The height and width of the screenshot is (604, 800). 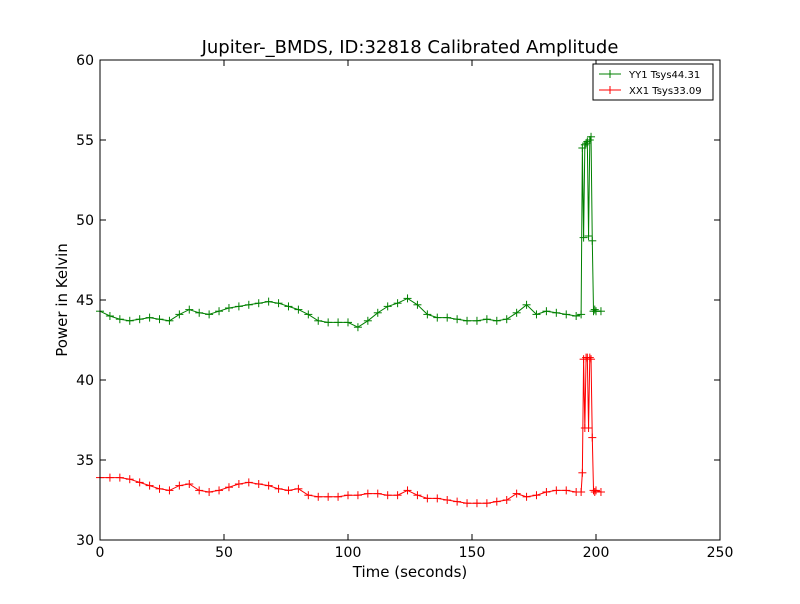 What do you see at coordinates (348, 553) in the screenshot?
I see `x-tick-label: 100` at bounding box center [348, 553].